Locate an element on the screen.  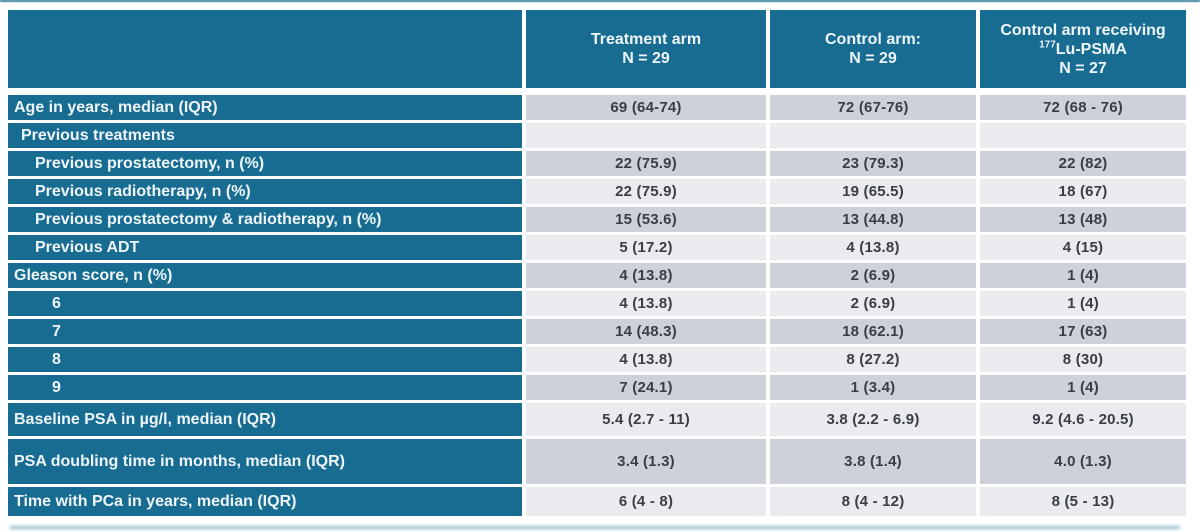
cell-value-text: 14 (48.3) is located at coordinates (646, 331).